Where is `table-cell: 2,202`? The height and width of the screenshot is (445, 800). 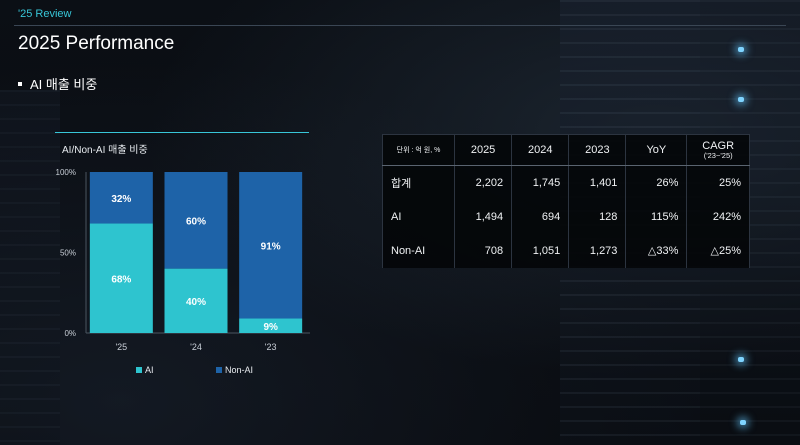 table-cell: 2,202 is located at coordinates (483, 182).